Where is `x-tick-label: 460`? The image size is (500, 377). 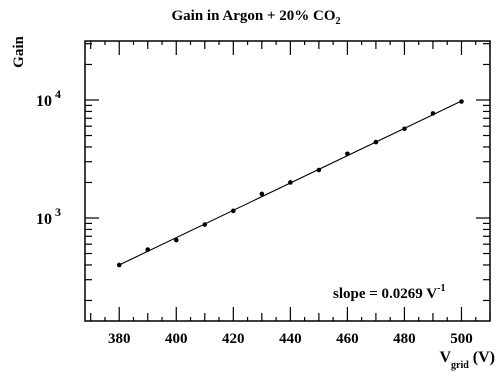
x-tick-label: 460 is located at coordinates (347, 339).